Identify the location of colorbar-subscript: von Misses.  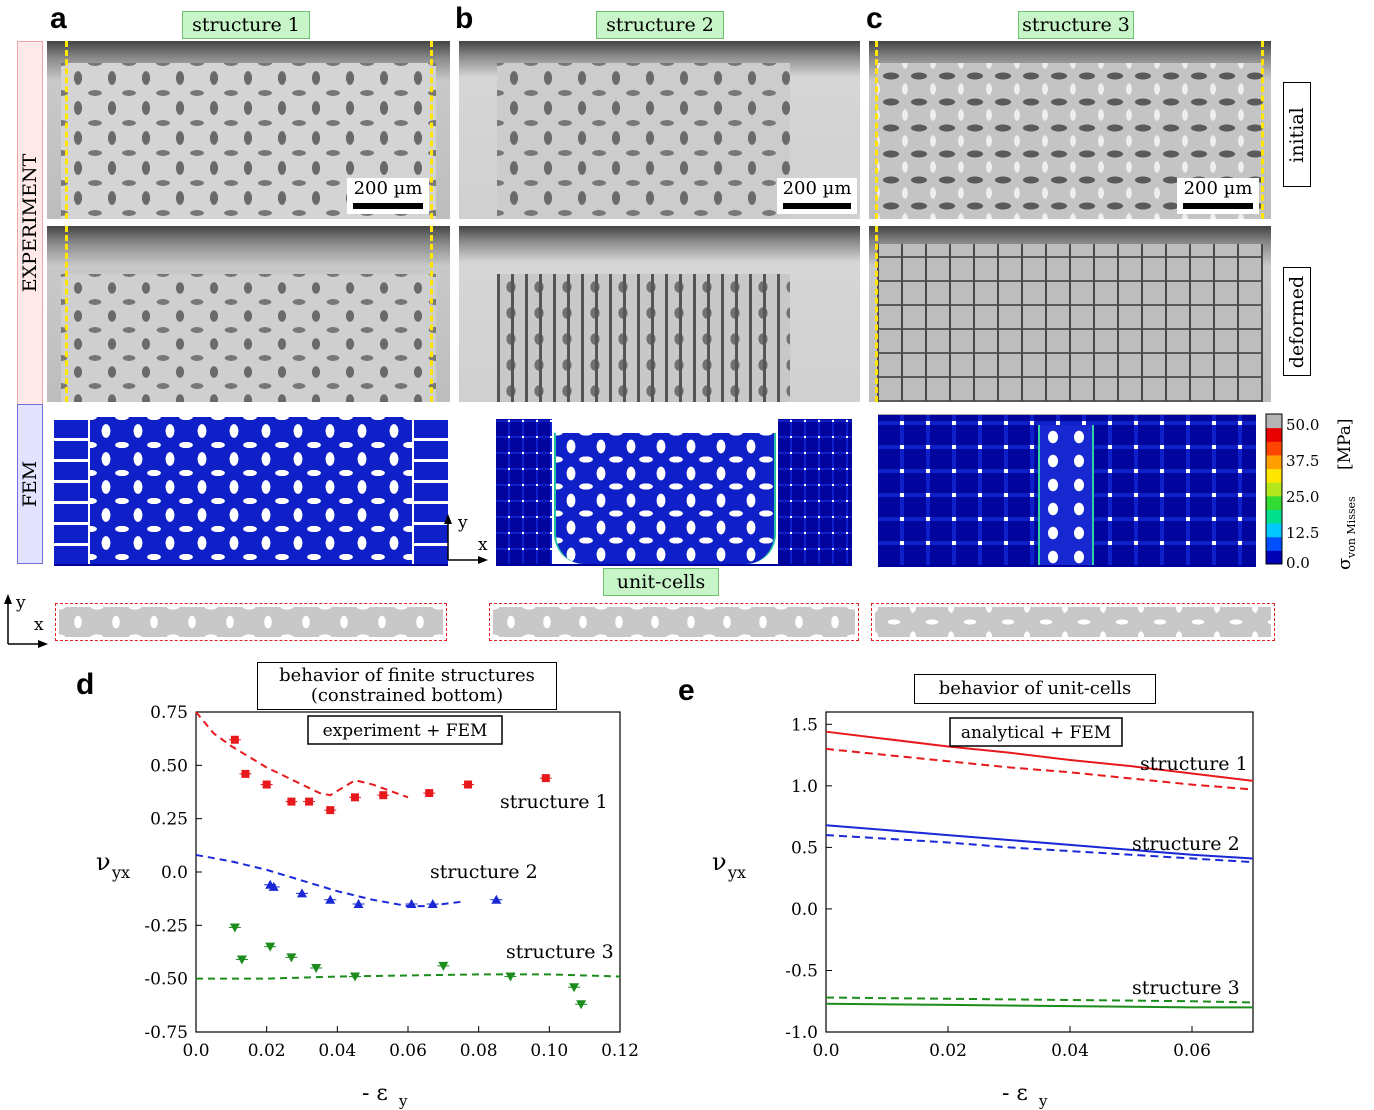
(1351, 527).